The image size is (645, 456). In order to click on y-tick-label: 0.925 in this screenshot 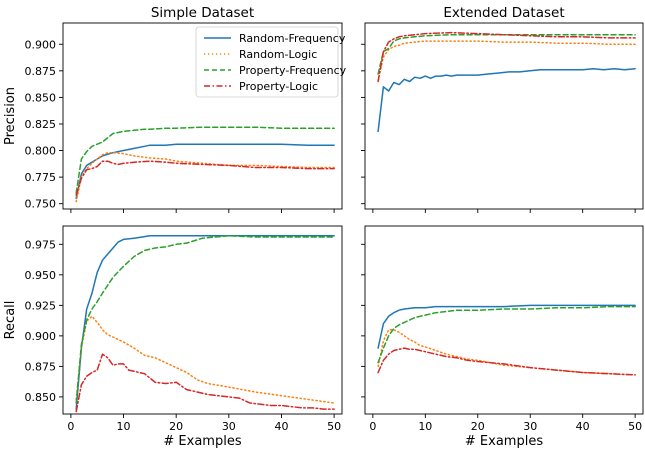, I will do `click(41, 305)`.